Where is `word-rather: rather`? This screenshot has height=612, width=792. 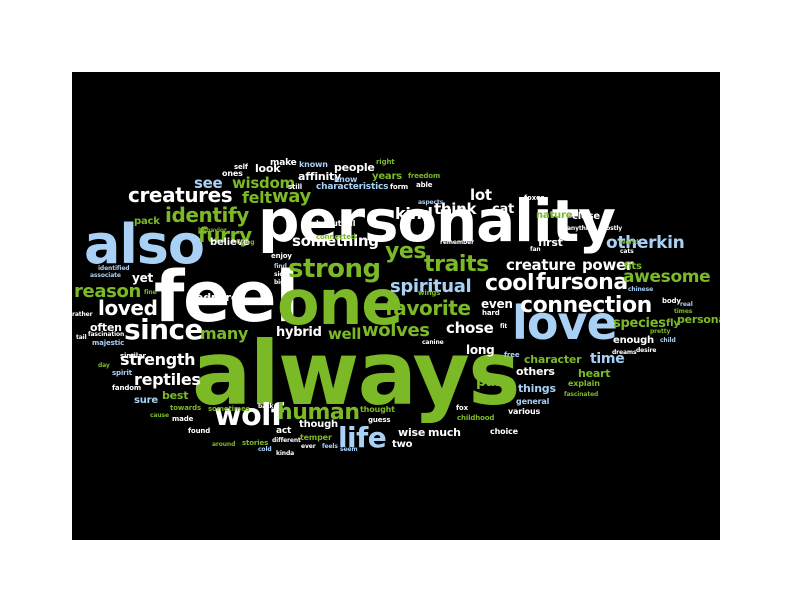
word-rather: rather is located at coordinates (82, 314).